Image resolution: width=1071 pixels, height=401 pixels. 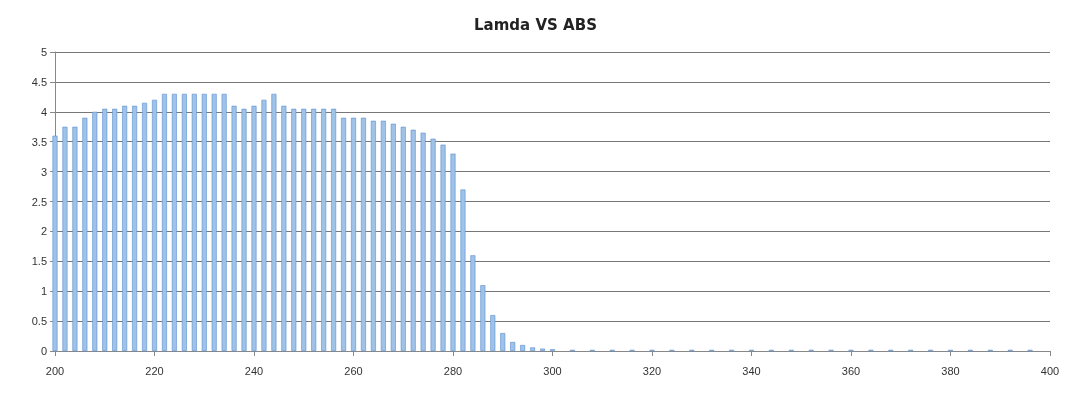 What do you see at coordinates (43, 111) in the screenshot?
I see `y-tick-label: 4` at bounding box center [43, 111].